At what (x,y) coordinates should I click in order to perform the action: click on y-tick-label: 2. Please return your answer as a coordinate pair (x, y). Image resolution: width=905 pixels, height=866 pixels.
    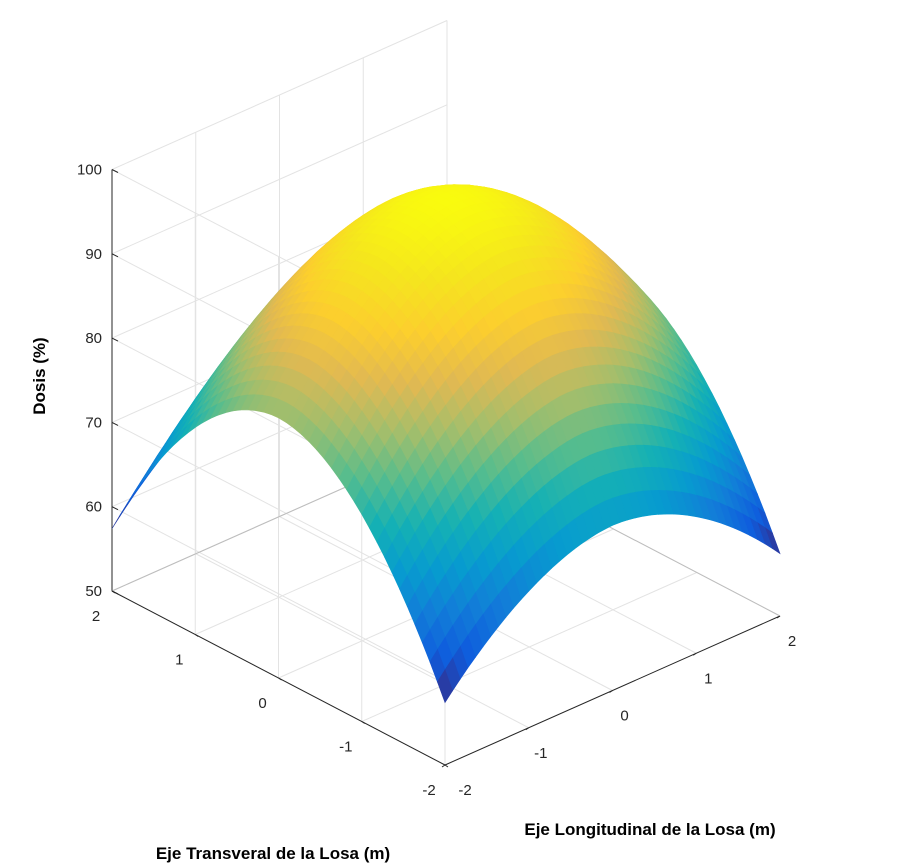
    Looking at the image, I should click on (96, 616).